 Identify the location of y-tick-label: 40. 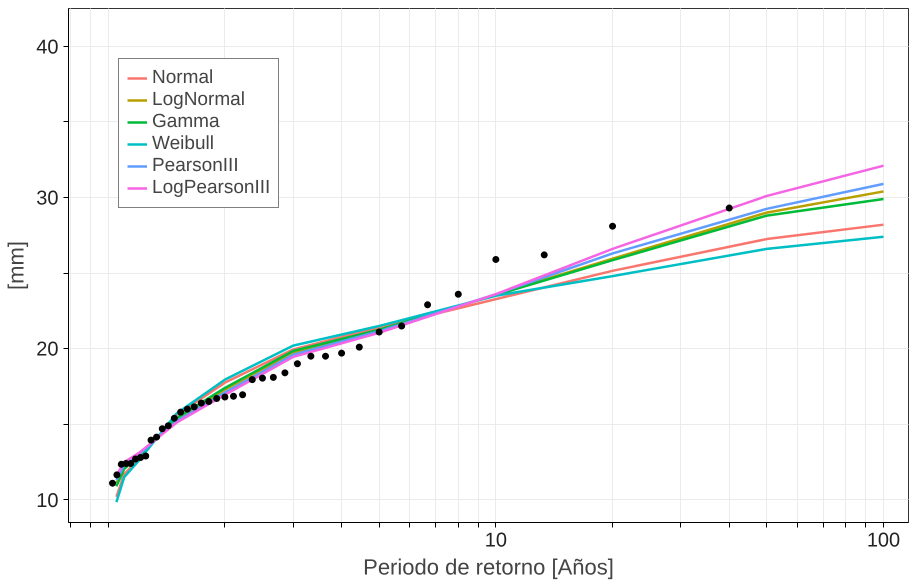
(47, 47).